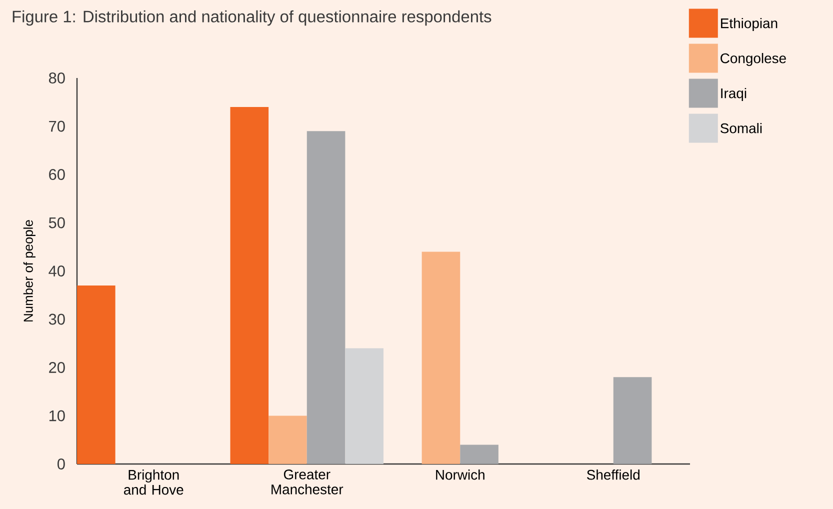  What do you see at coordinates (57, 126) in the screenshot?
I see `y-tick-label: 70` at bounding box center [57, 126].